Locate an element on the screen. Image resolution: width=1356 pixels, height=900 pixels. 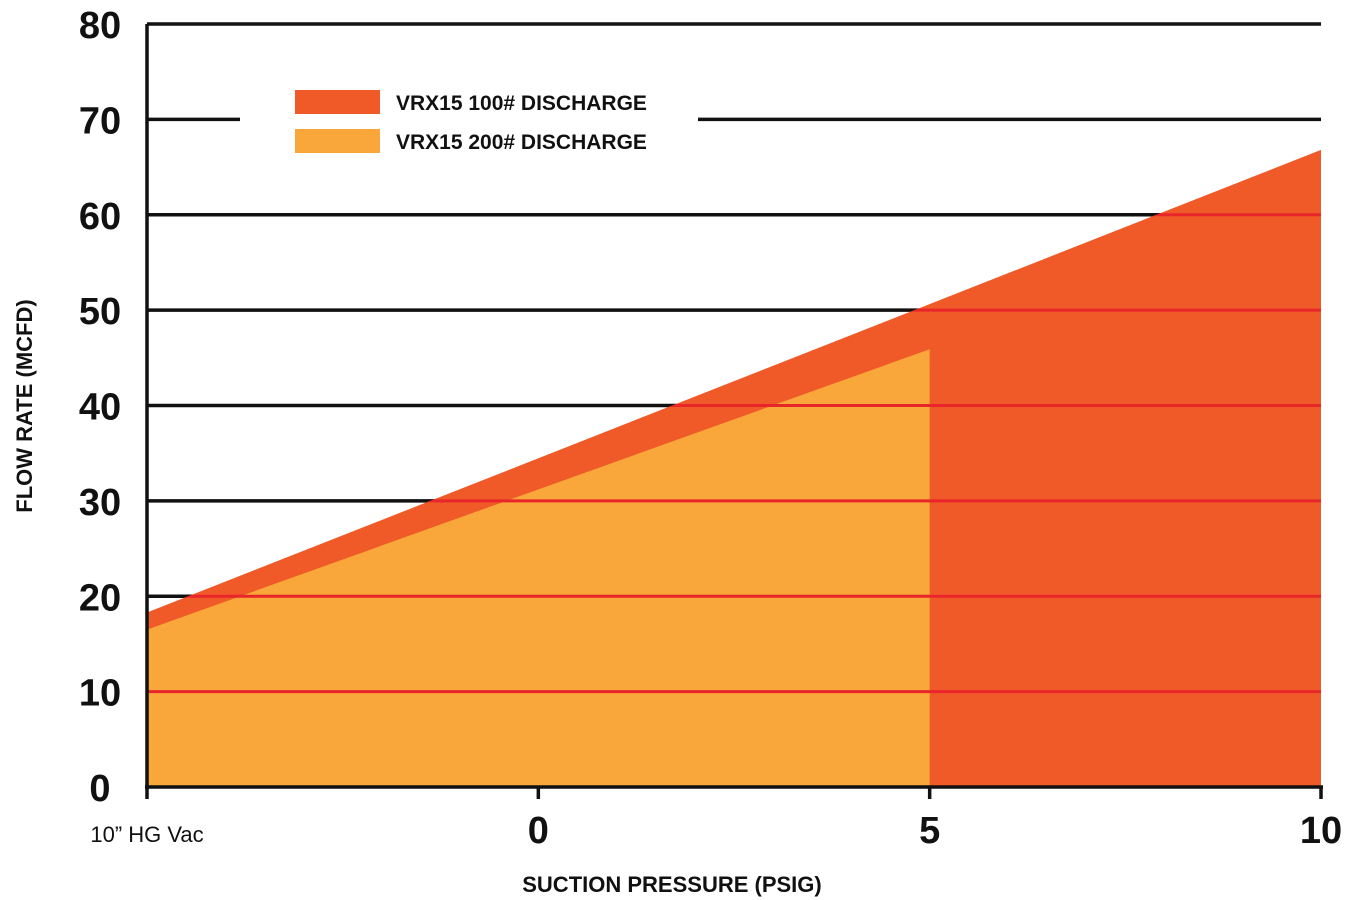
y-tick-label-20: 20 is located at coordinates (100, 598).